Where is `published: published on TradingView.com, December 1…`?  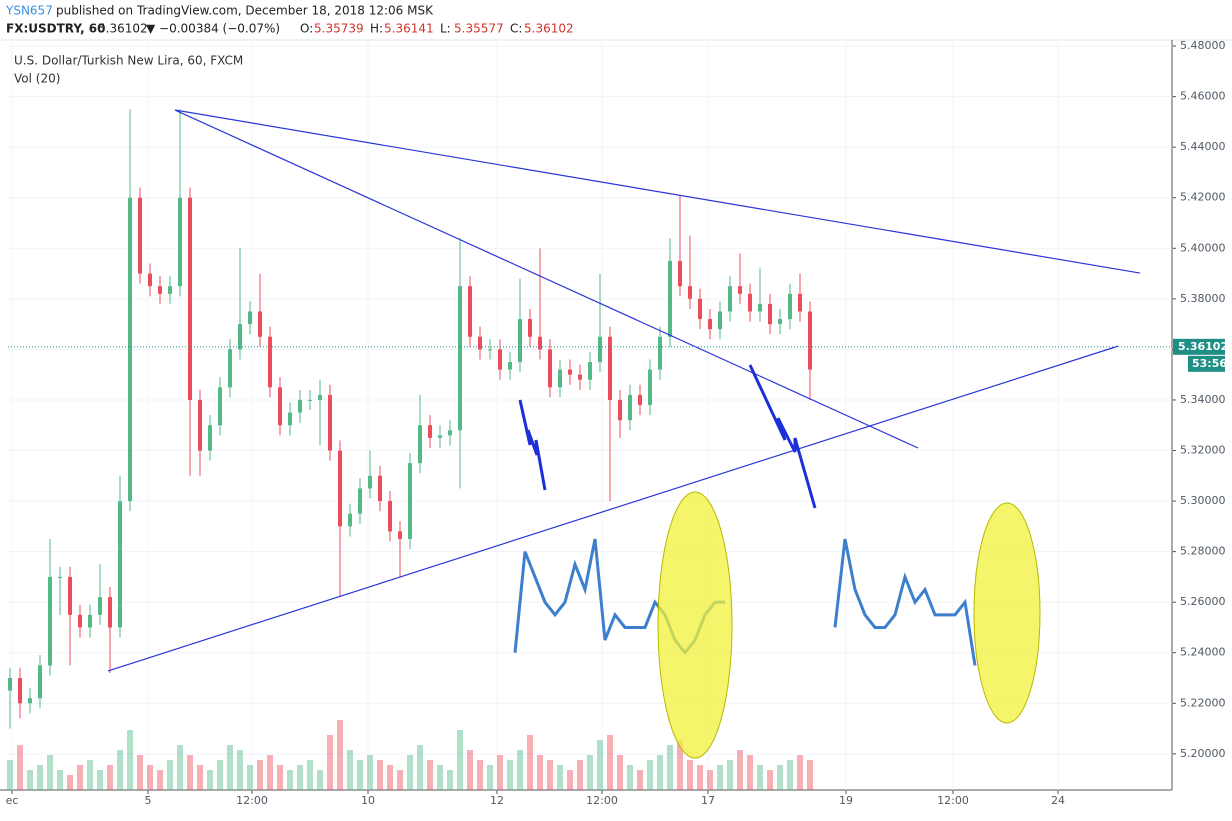
published: published on TradingView.com, December 1… is located at coordinates (245, 11).